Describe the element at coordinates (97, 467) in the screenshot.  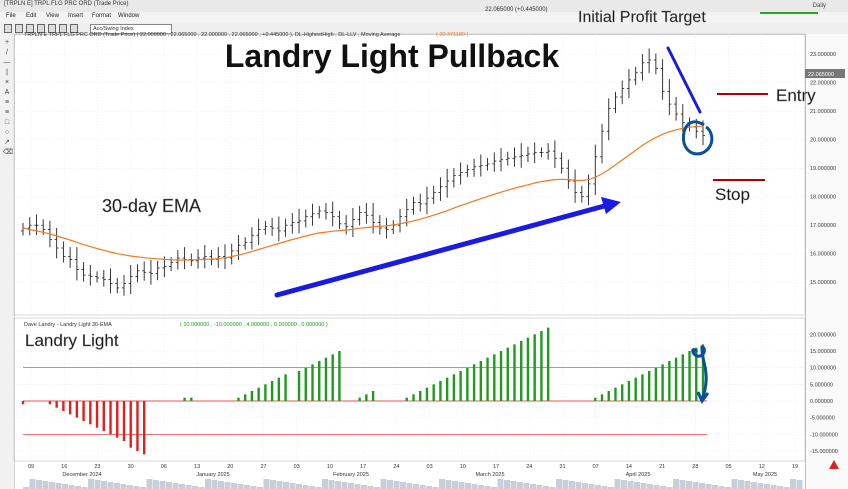
I see `x-tick-label: 23` at that location.